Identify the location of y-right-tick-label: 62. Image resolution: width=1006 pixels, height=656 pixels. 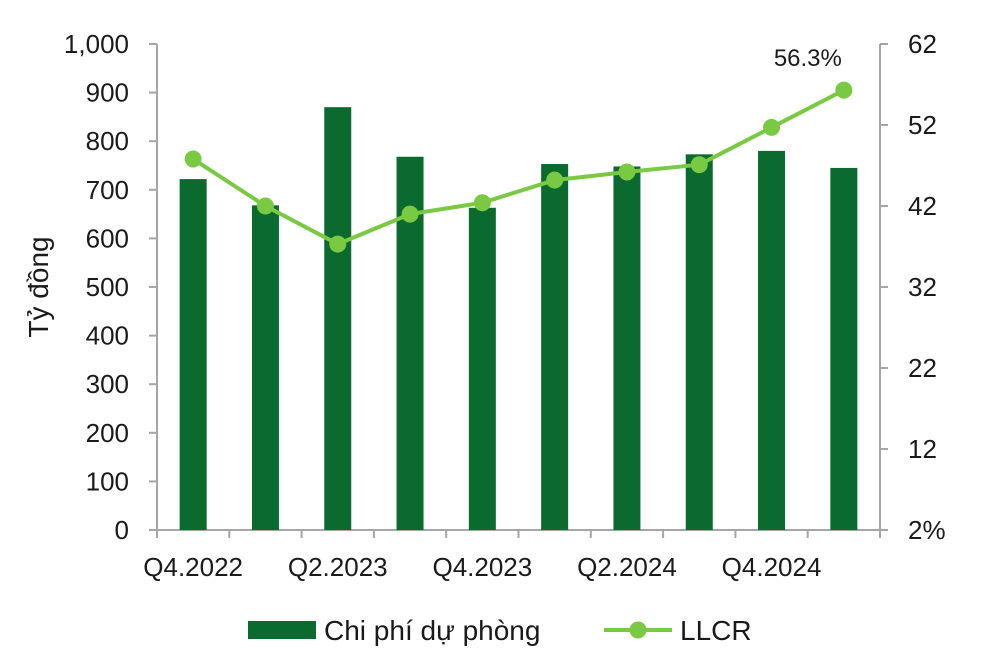
(922, 44).